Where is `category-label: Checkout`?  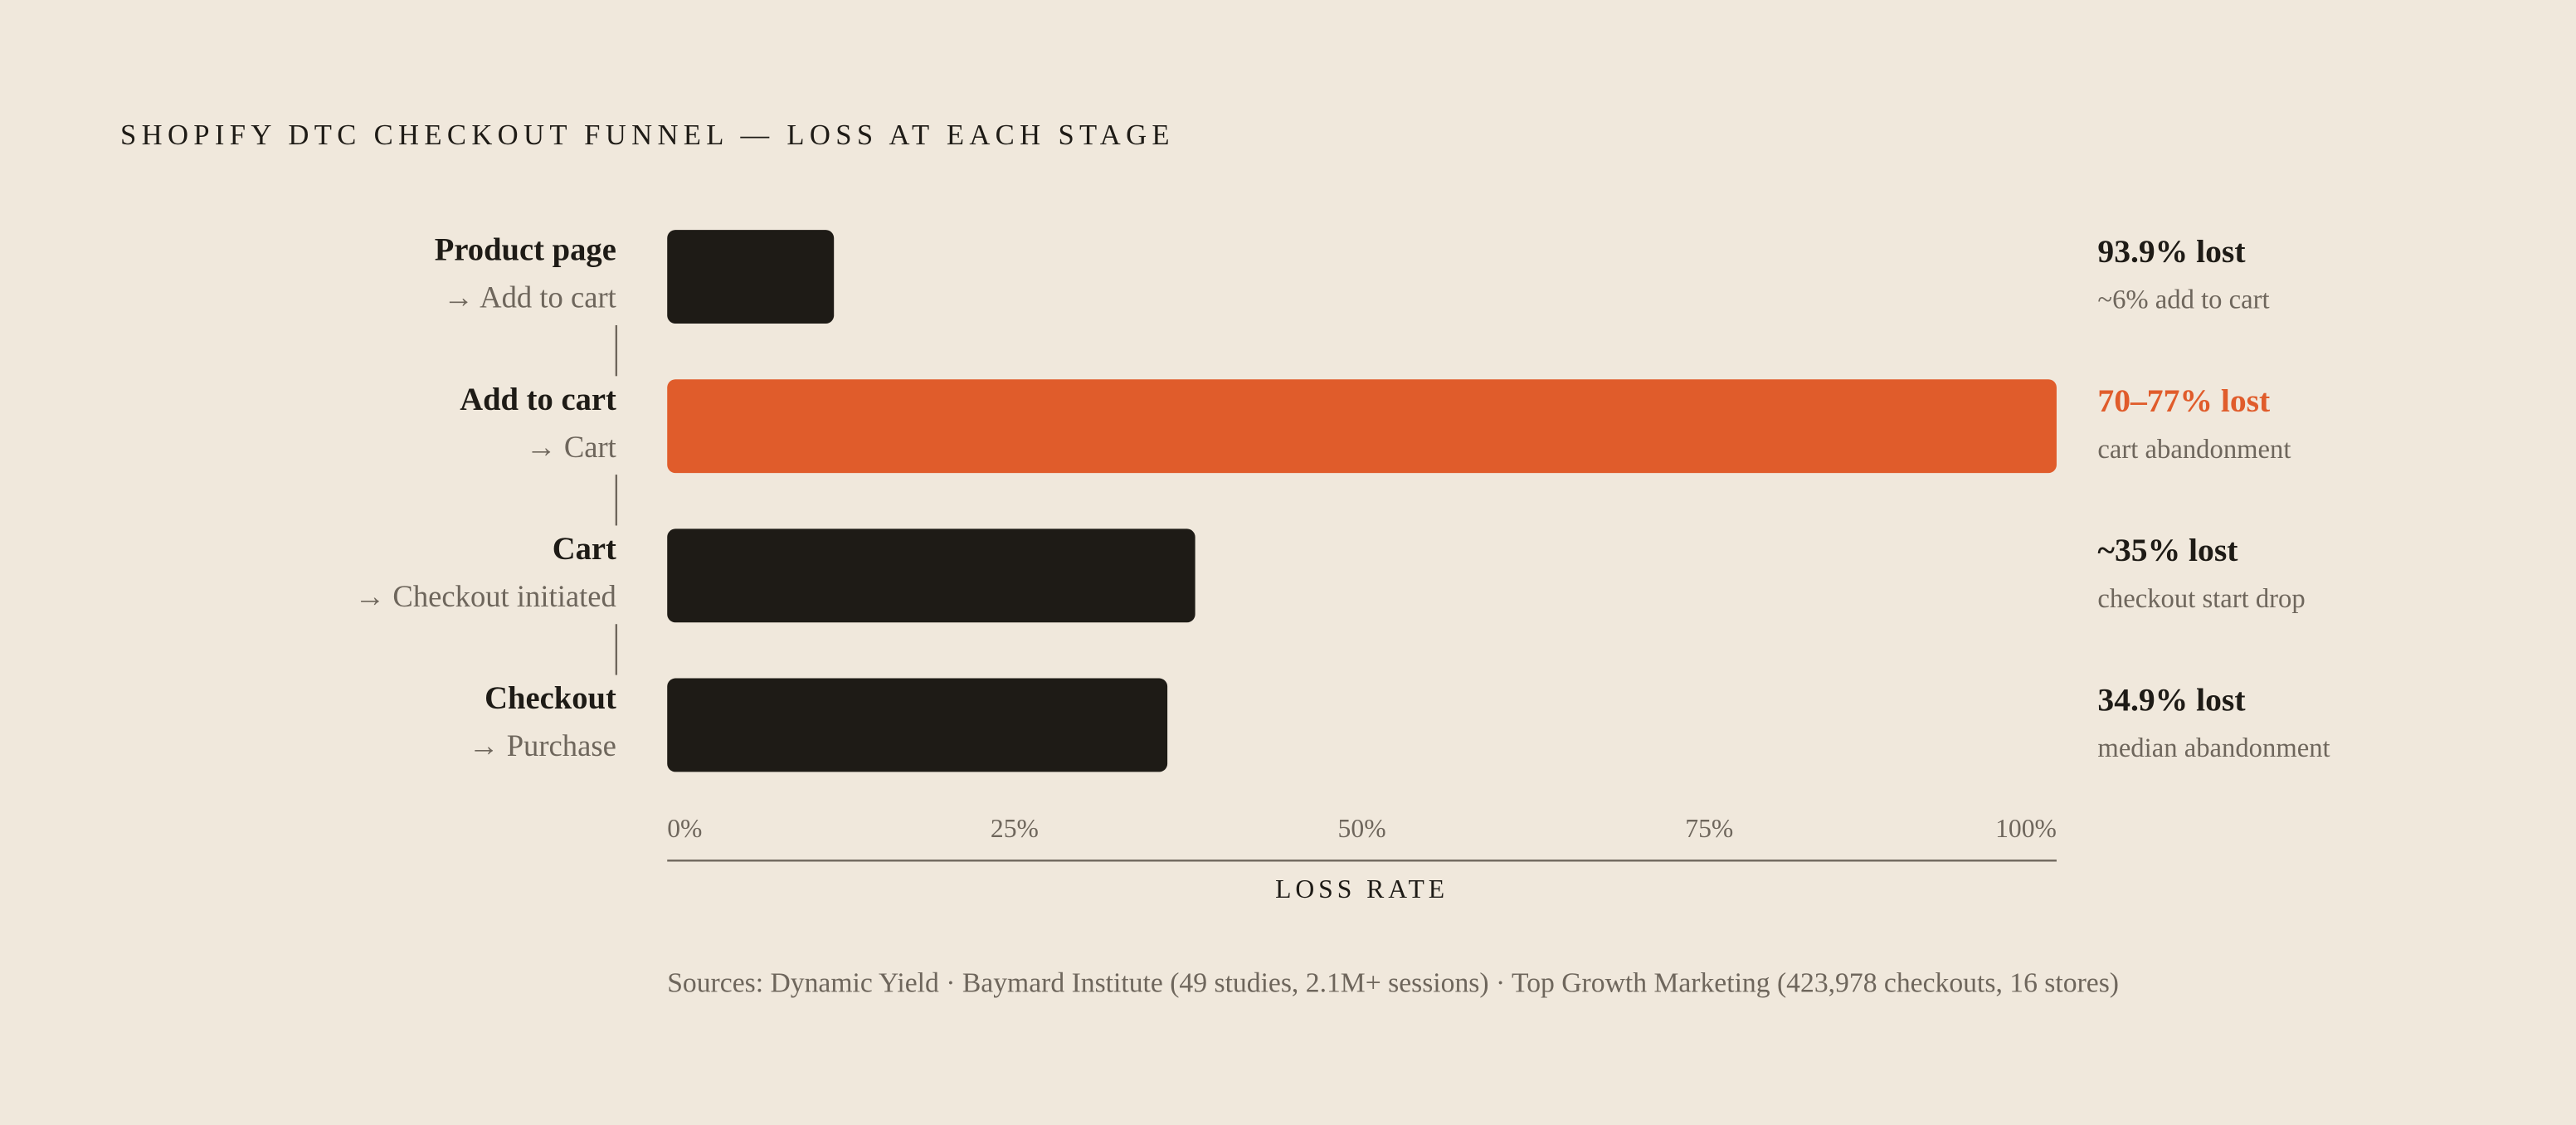
category-label: Checkout is located at coordinates (550, 698).